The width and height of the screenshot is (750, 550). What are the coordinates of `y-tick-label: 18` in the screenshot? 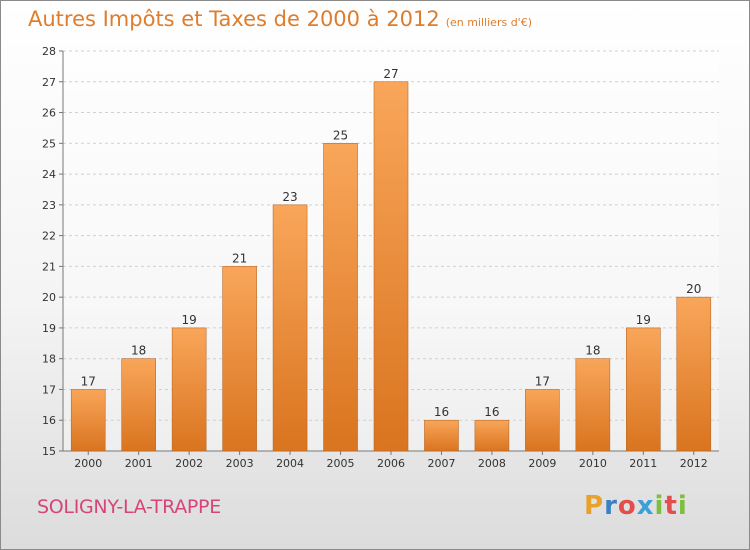 It's located at (49, 359).